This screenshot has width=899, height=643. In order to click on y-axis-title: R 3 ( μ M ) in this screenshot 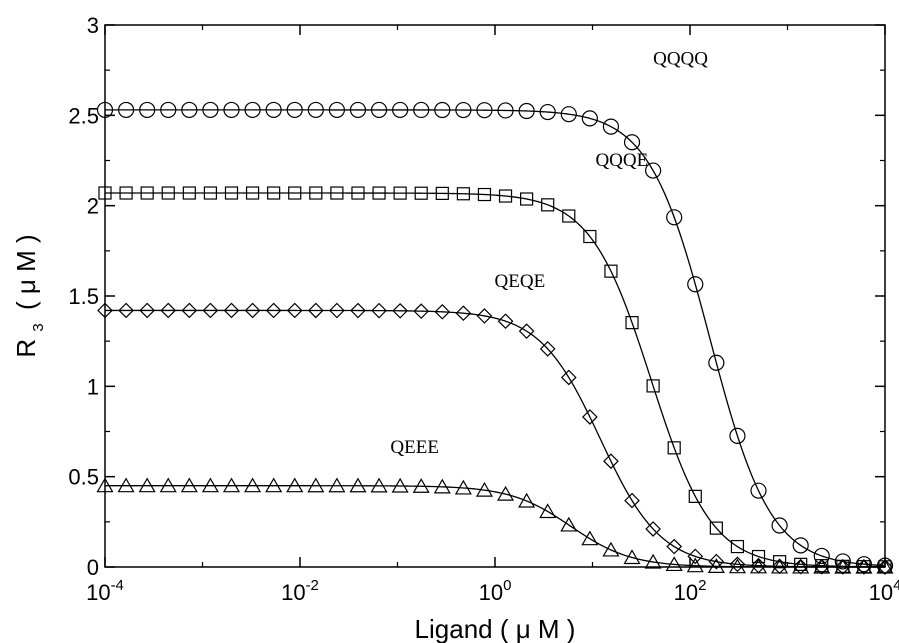, I will do `click(30, 295)`.